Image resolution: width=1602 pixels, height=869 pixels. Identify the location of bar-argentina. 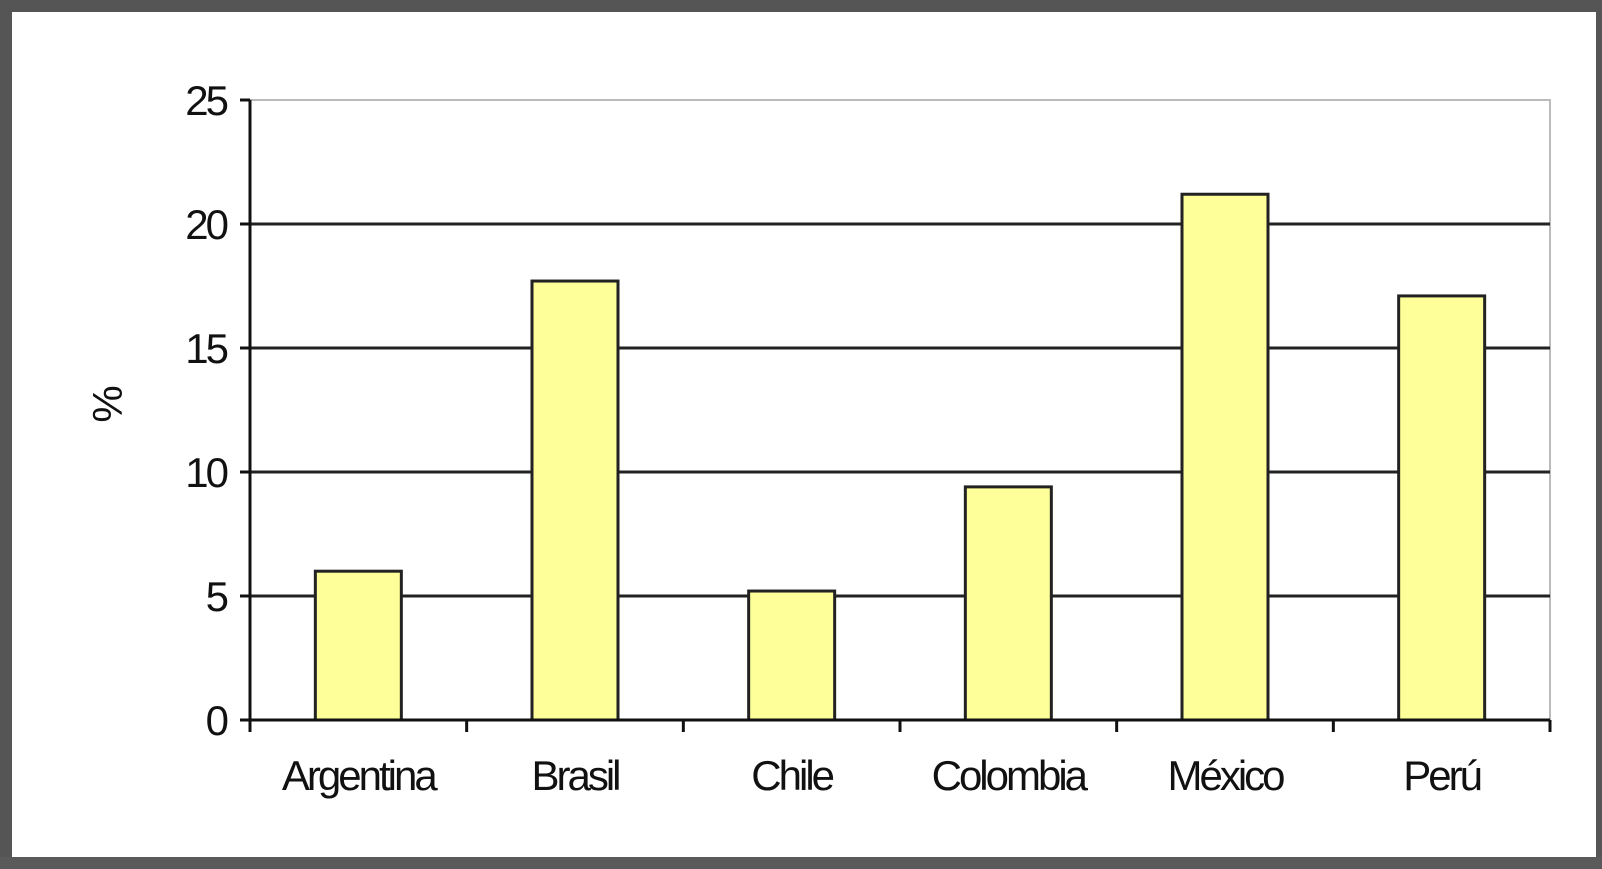
(358, 645).